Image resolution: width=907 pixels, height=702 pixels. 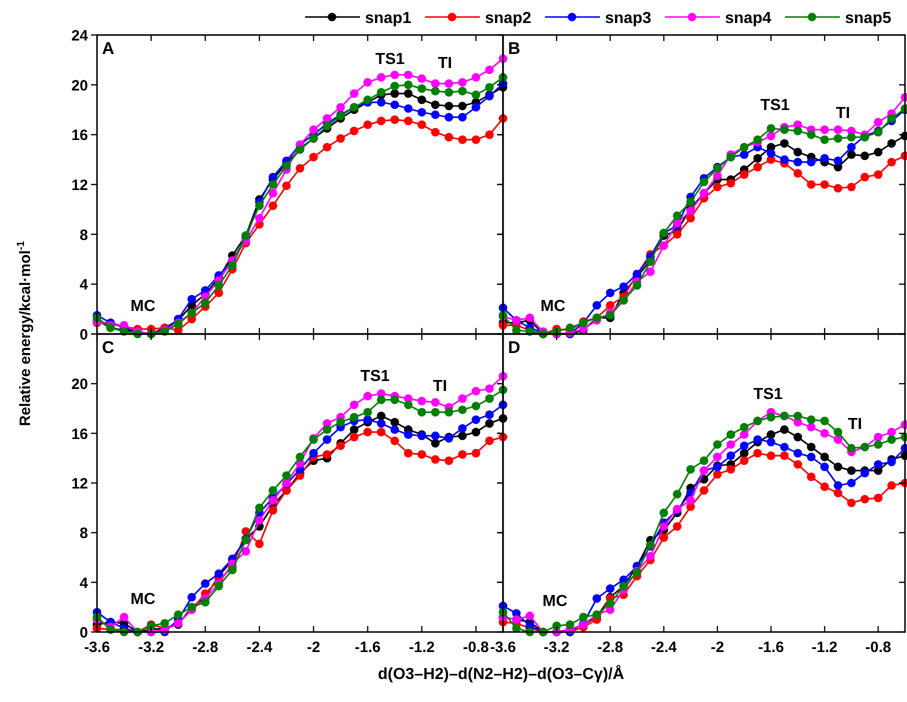 I want to click on chart-title: D, so click(x=514, y=347).